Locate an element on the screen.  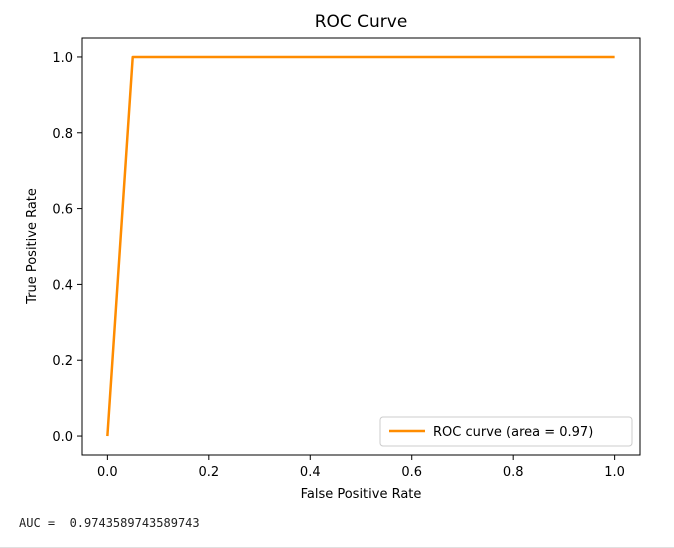
y-tick-label: 0.2 is located at coordinates (62, 361).